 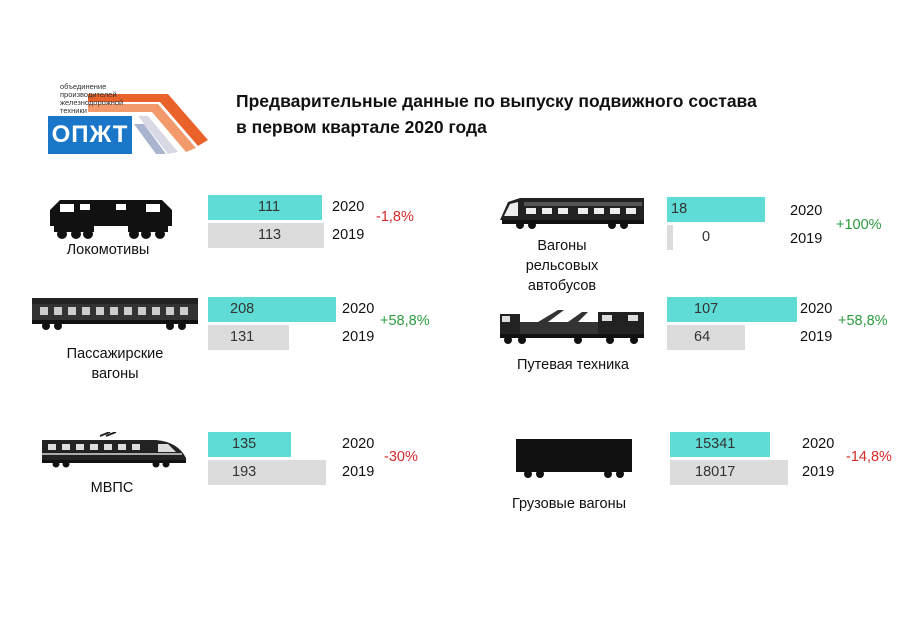 I want to click on change-percent: +100%, so click(x=859, y=225).